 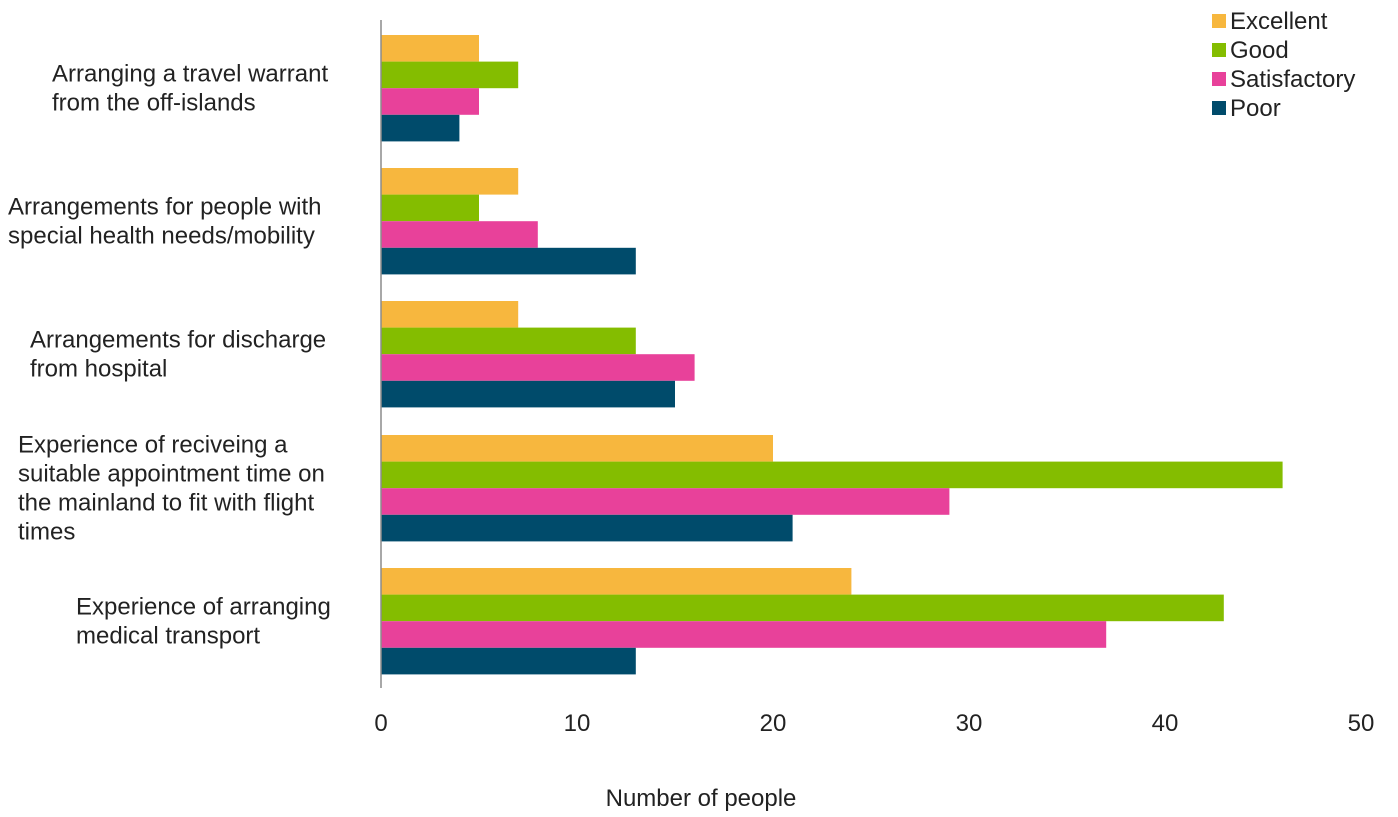 I want to click on legend-swatch-satisfactory, so click(x=1219, y=79).